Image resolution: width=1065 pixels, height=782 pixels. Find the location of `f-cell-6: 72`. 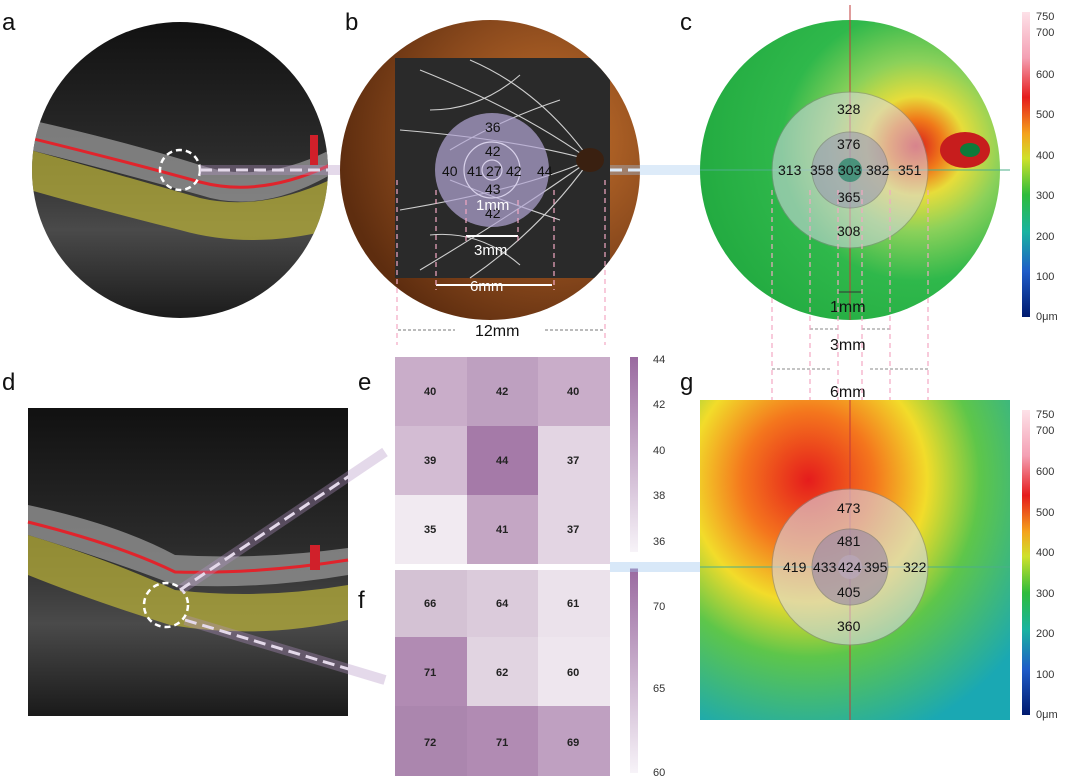

f-cell-6: 72 is located at coordinates (430, 743).